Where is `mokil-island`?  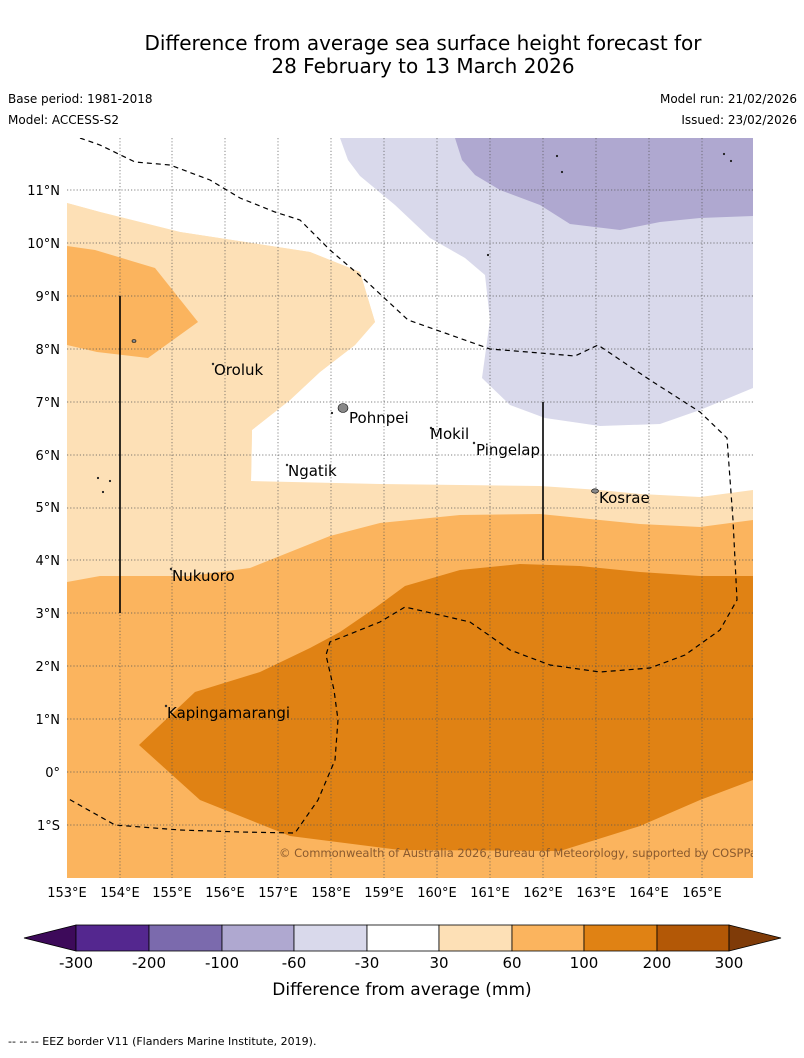
mokil-island is located at coordinates (431, 428).